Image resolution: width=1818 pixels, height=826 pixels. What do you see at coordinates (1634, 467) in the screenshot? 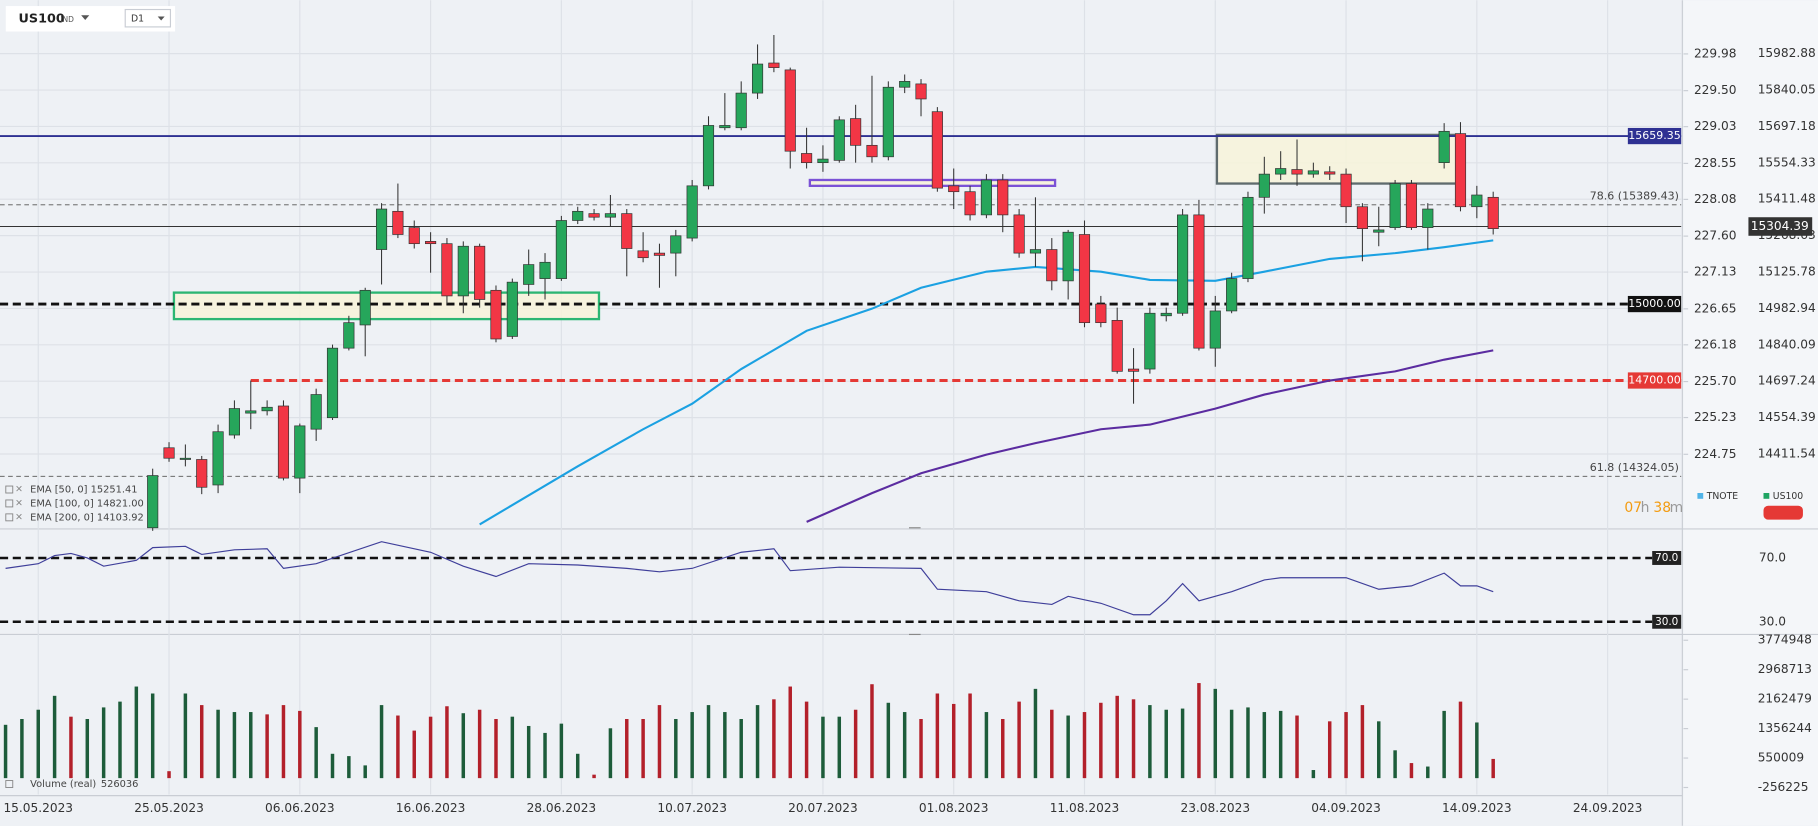
I see `fib-label: 61.8 (14324.05)` at bounding box center [1634, 467].